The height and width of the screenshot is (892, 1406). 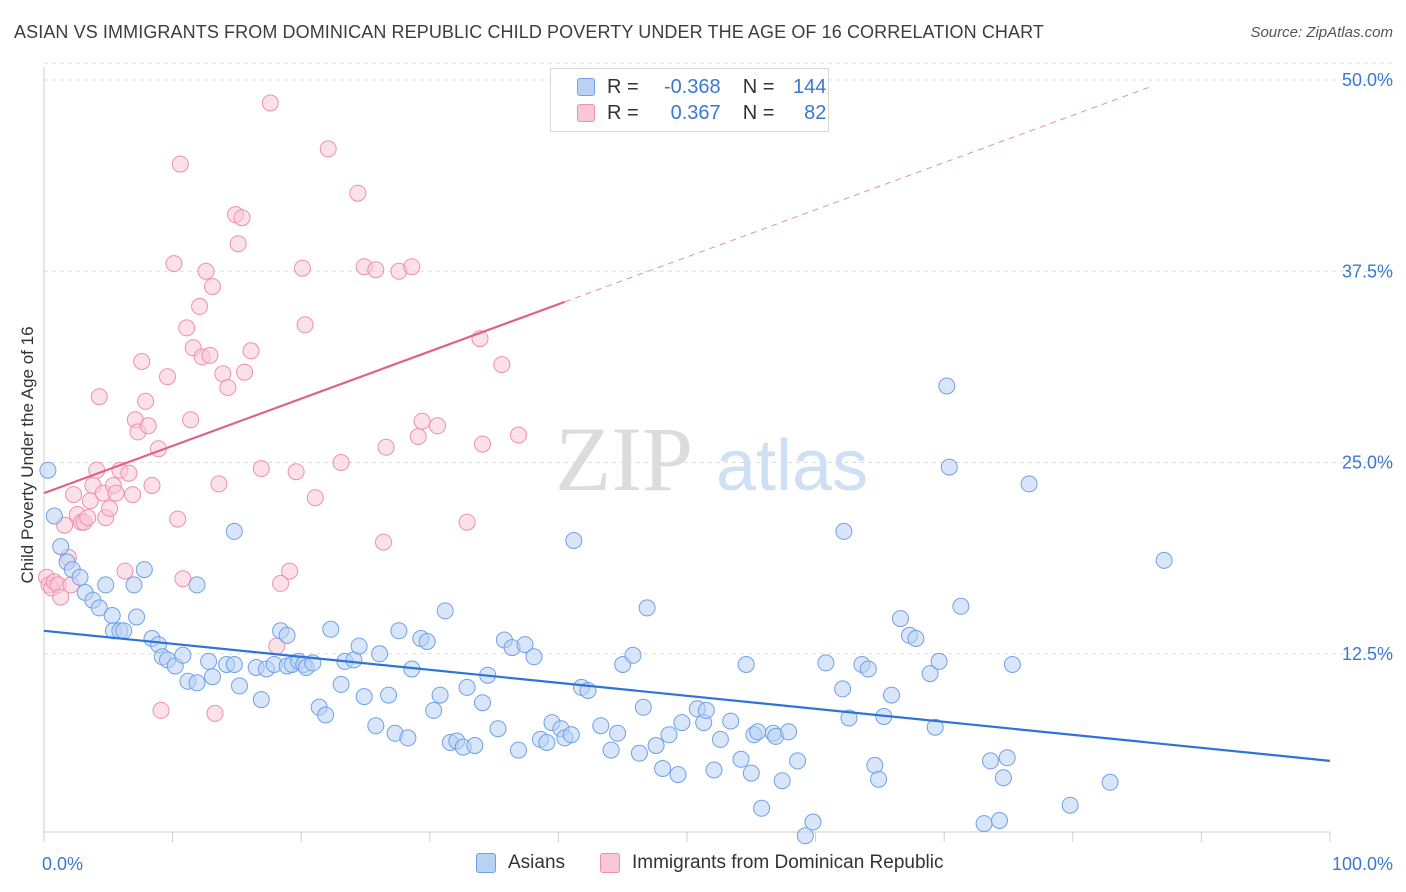 What do you see at coordinates (695, 112) in the screenshot?
I see `legend-r-value: 0.367` at bounding box center [695, 112].